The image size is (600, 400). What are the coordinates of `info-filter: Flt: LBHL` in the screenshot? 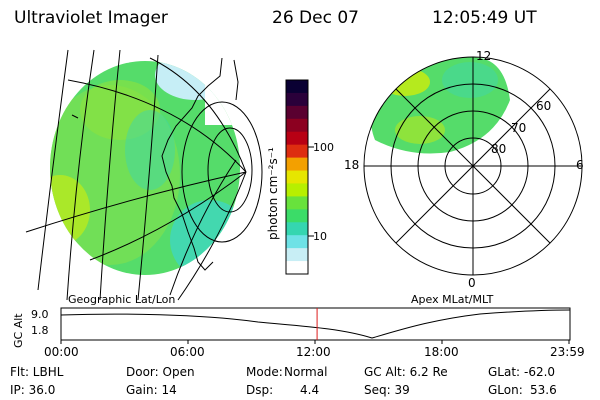 It's located at (37, 372).